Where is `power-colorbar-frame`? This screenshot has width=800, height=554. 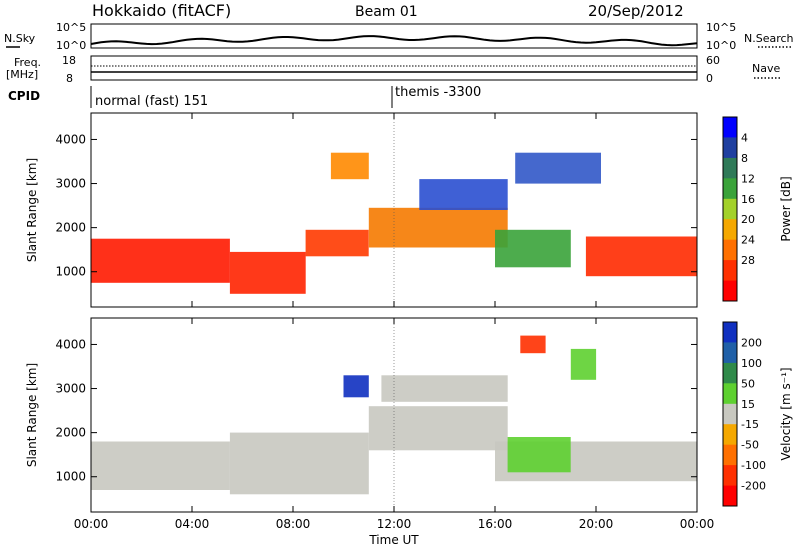
power-colorbar-frame is located at coordinates (730, 209).